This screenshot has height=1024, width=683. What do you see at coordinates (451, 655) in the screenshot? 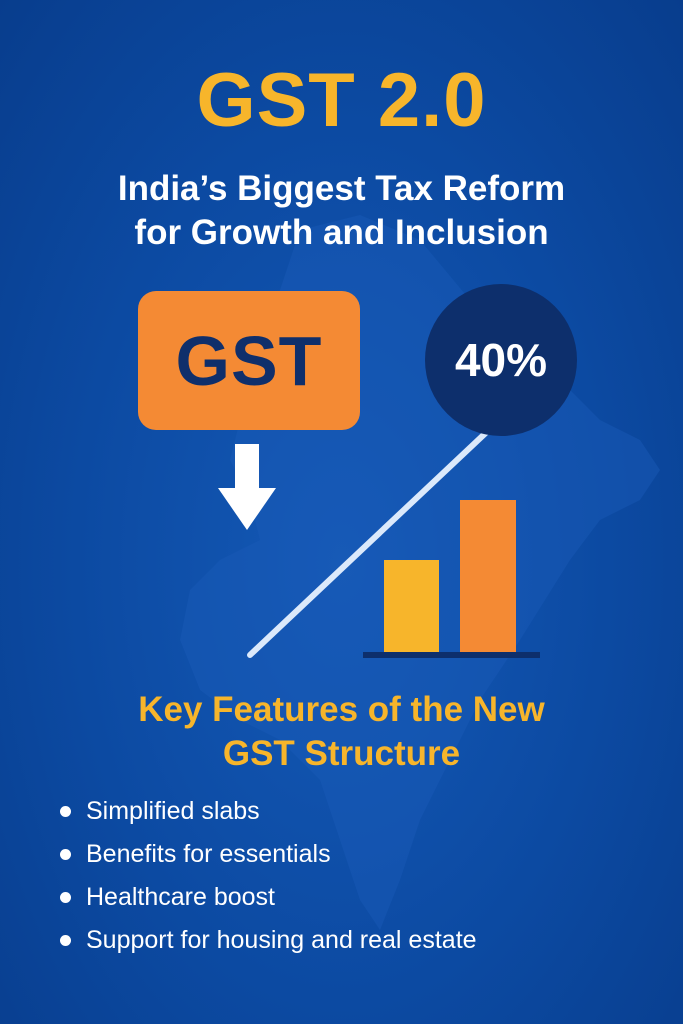
I see `bar-chart-baseline` at bounding box center [451, 655].